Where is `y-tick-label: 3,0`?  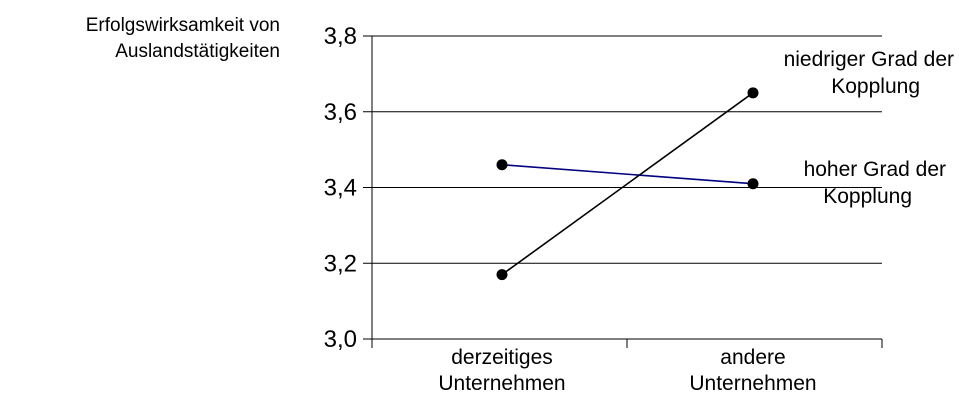 y-tick-label: 3,0 is located at coordinates (340, 339).